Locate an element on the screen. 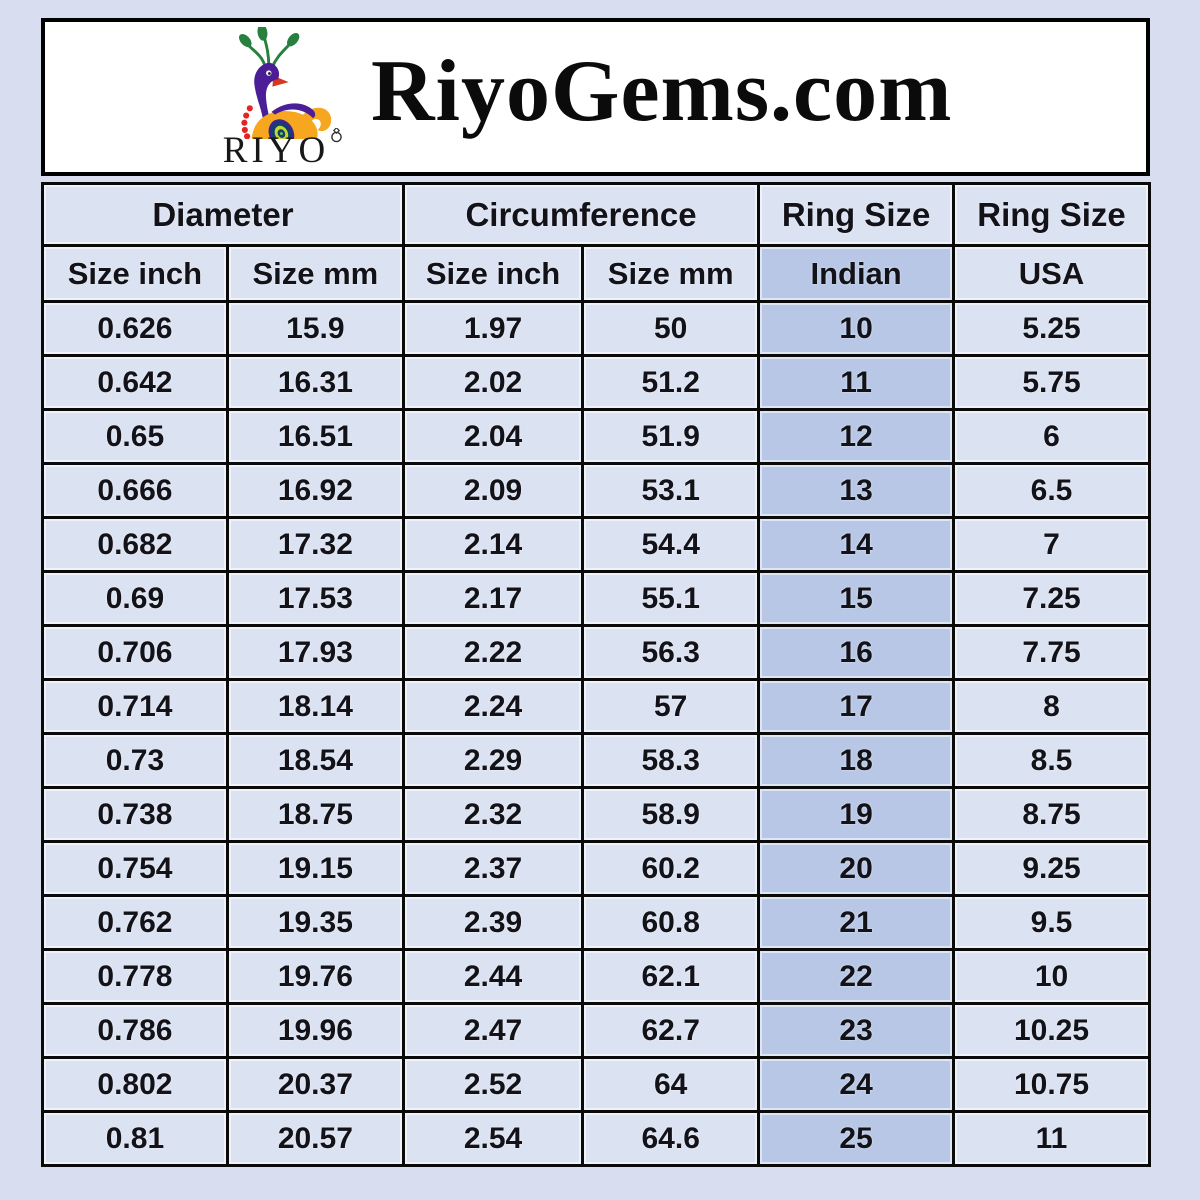 This screenshot has height=1200, width=1200. table-cell: 19.76 is located at coordinates (315, 976).